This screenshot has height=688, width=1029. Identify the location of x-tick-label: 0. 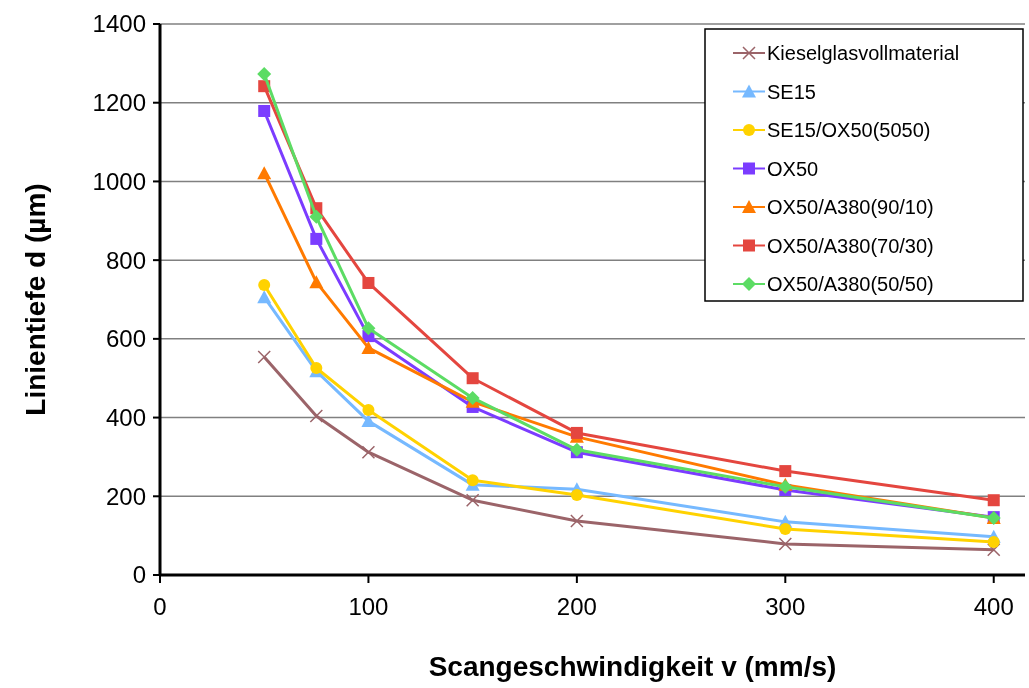
(160, 606).